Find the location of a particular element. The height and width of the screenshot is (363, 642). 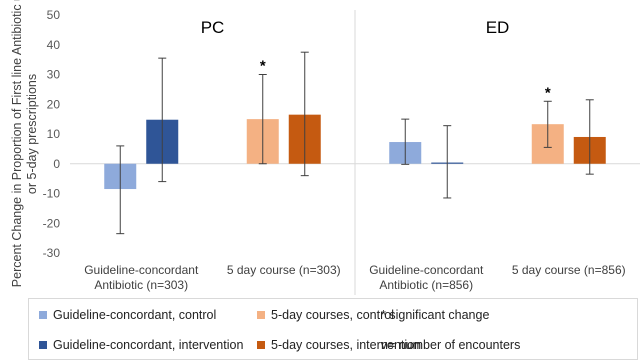

y-tick-label: -20 is located at coordinates (52, 223).